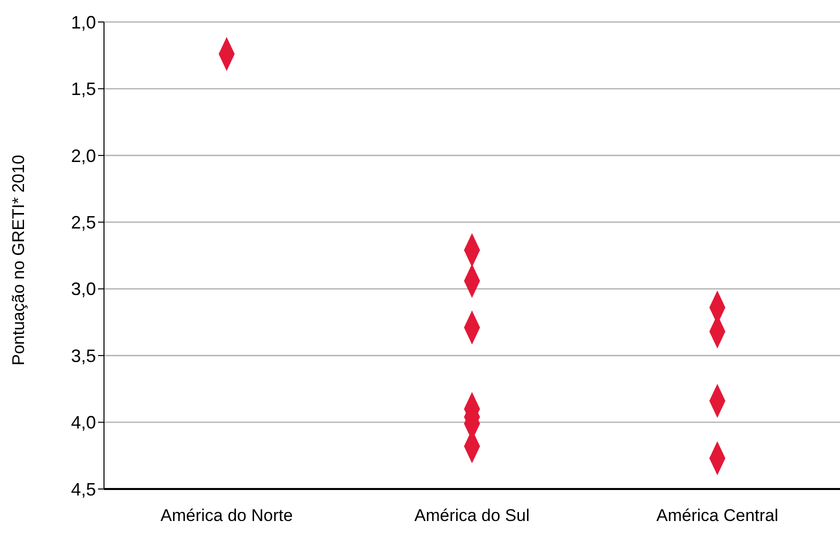 This screenshot has height=533, width=840. Describe the element at coordinates (83, 156) in the screenshot. I see `y-tick-label: 2,0` at that location.